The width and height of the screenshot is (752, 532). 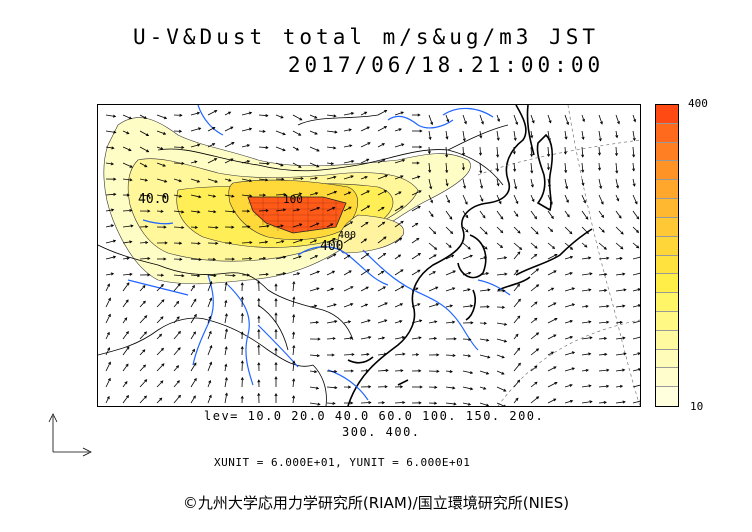 What do you see at coordinates (342, 462) in the screenshot?
I see `vector-units: XUNIT = 6.000E+01, YUNIT = 6.000E+01` at bounding box center [342, 462].